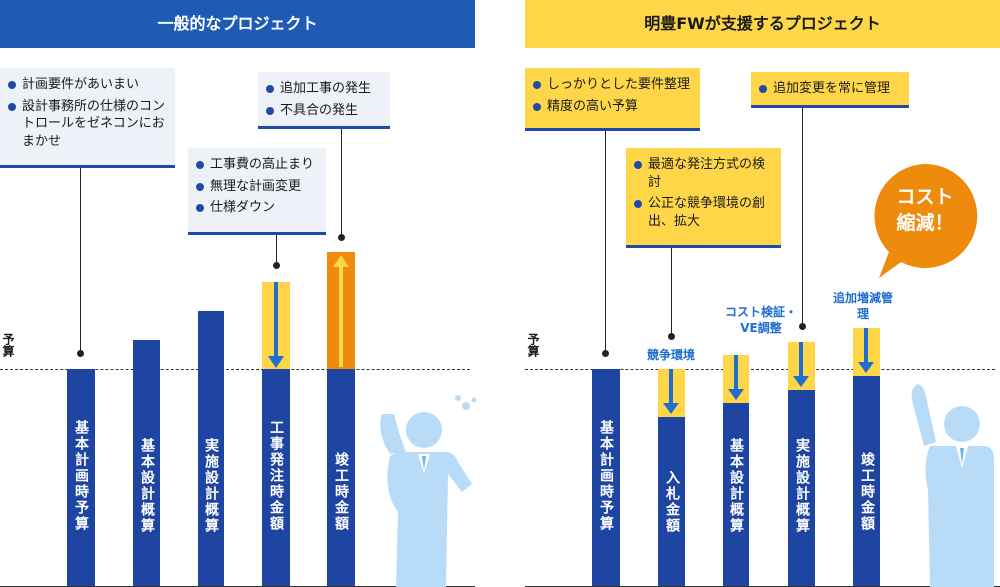 This screenshot has height=587, width=1000. I want to click on left-note-2-item: 仕様ダウン, so click(257, 208).